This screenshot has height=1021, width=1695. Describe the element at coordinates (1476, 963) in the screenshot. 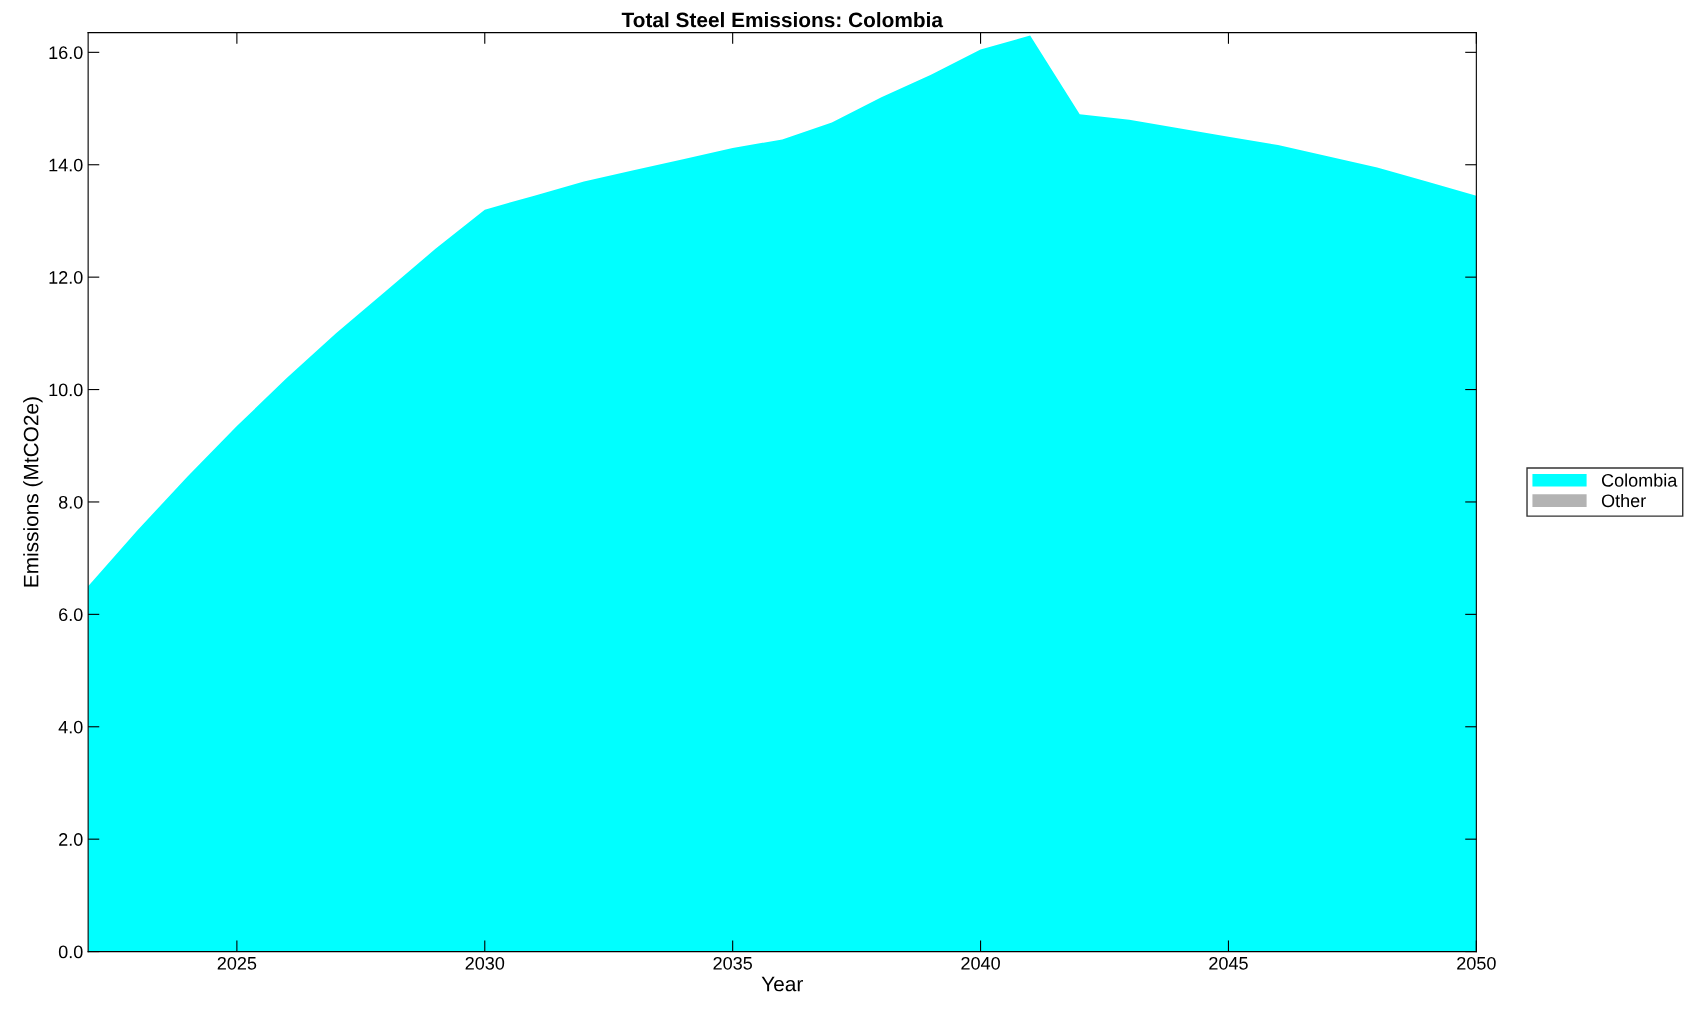

I see `x-tick-label: 2050` at that location.